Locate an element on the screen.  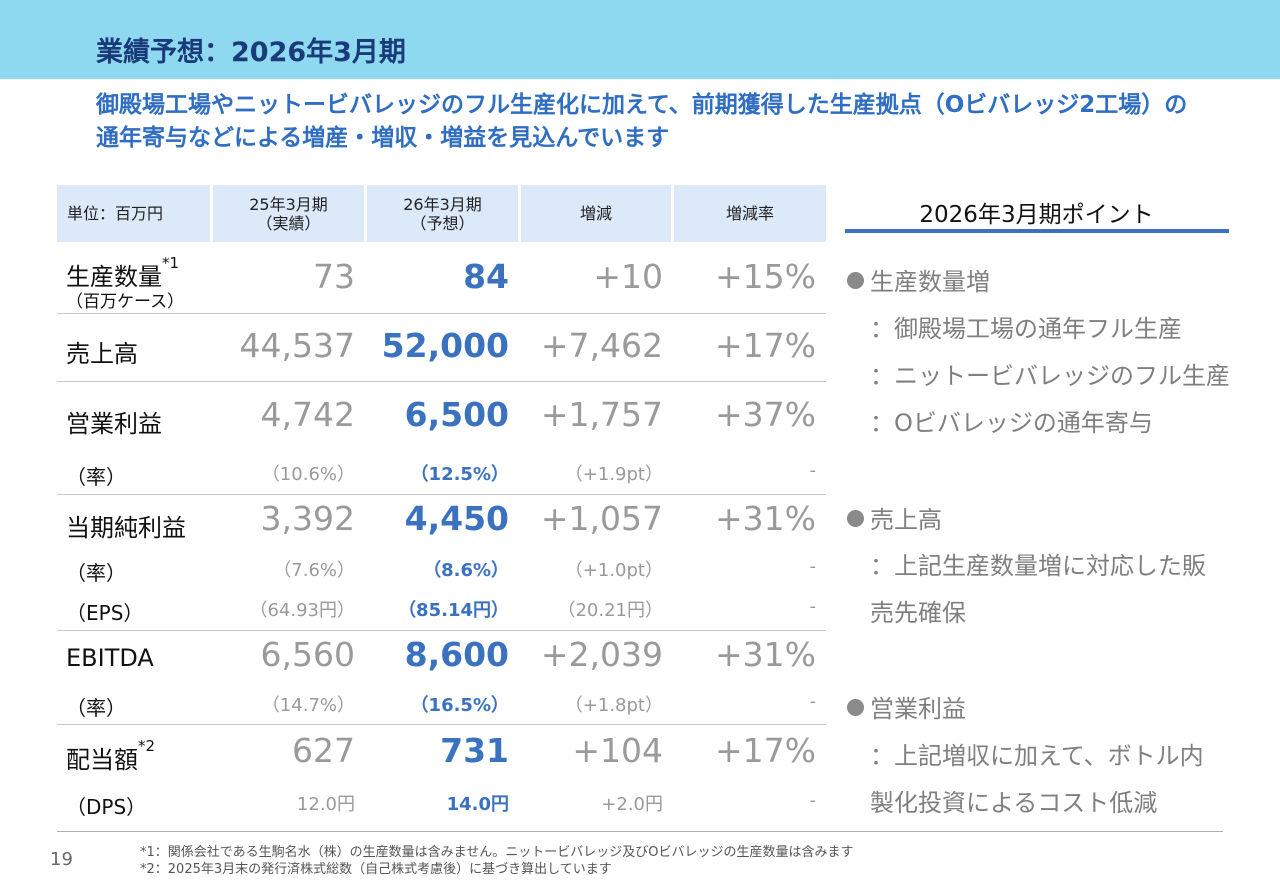
point-sales-line2: 売先確保 is located at coordinates (918, 613).